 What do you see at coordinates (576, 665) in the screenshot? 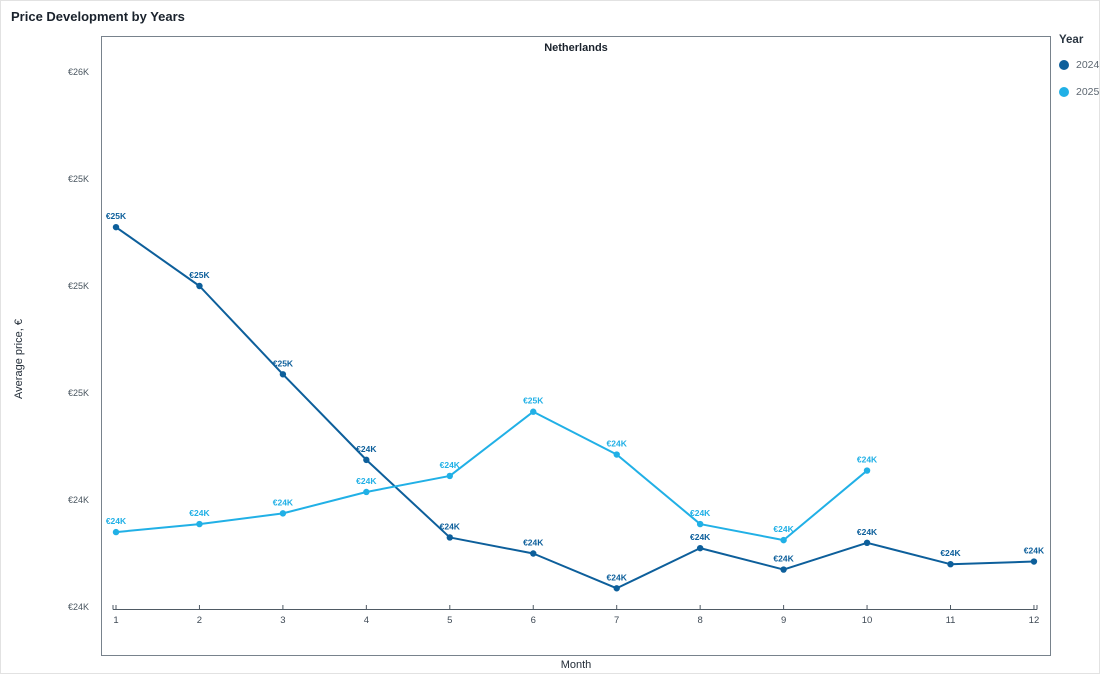
I see `x-axis-title: Month` at bounding box center [576, 665].